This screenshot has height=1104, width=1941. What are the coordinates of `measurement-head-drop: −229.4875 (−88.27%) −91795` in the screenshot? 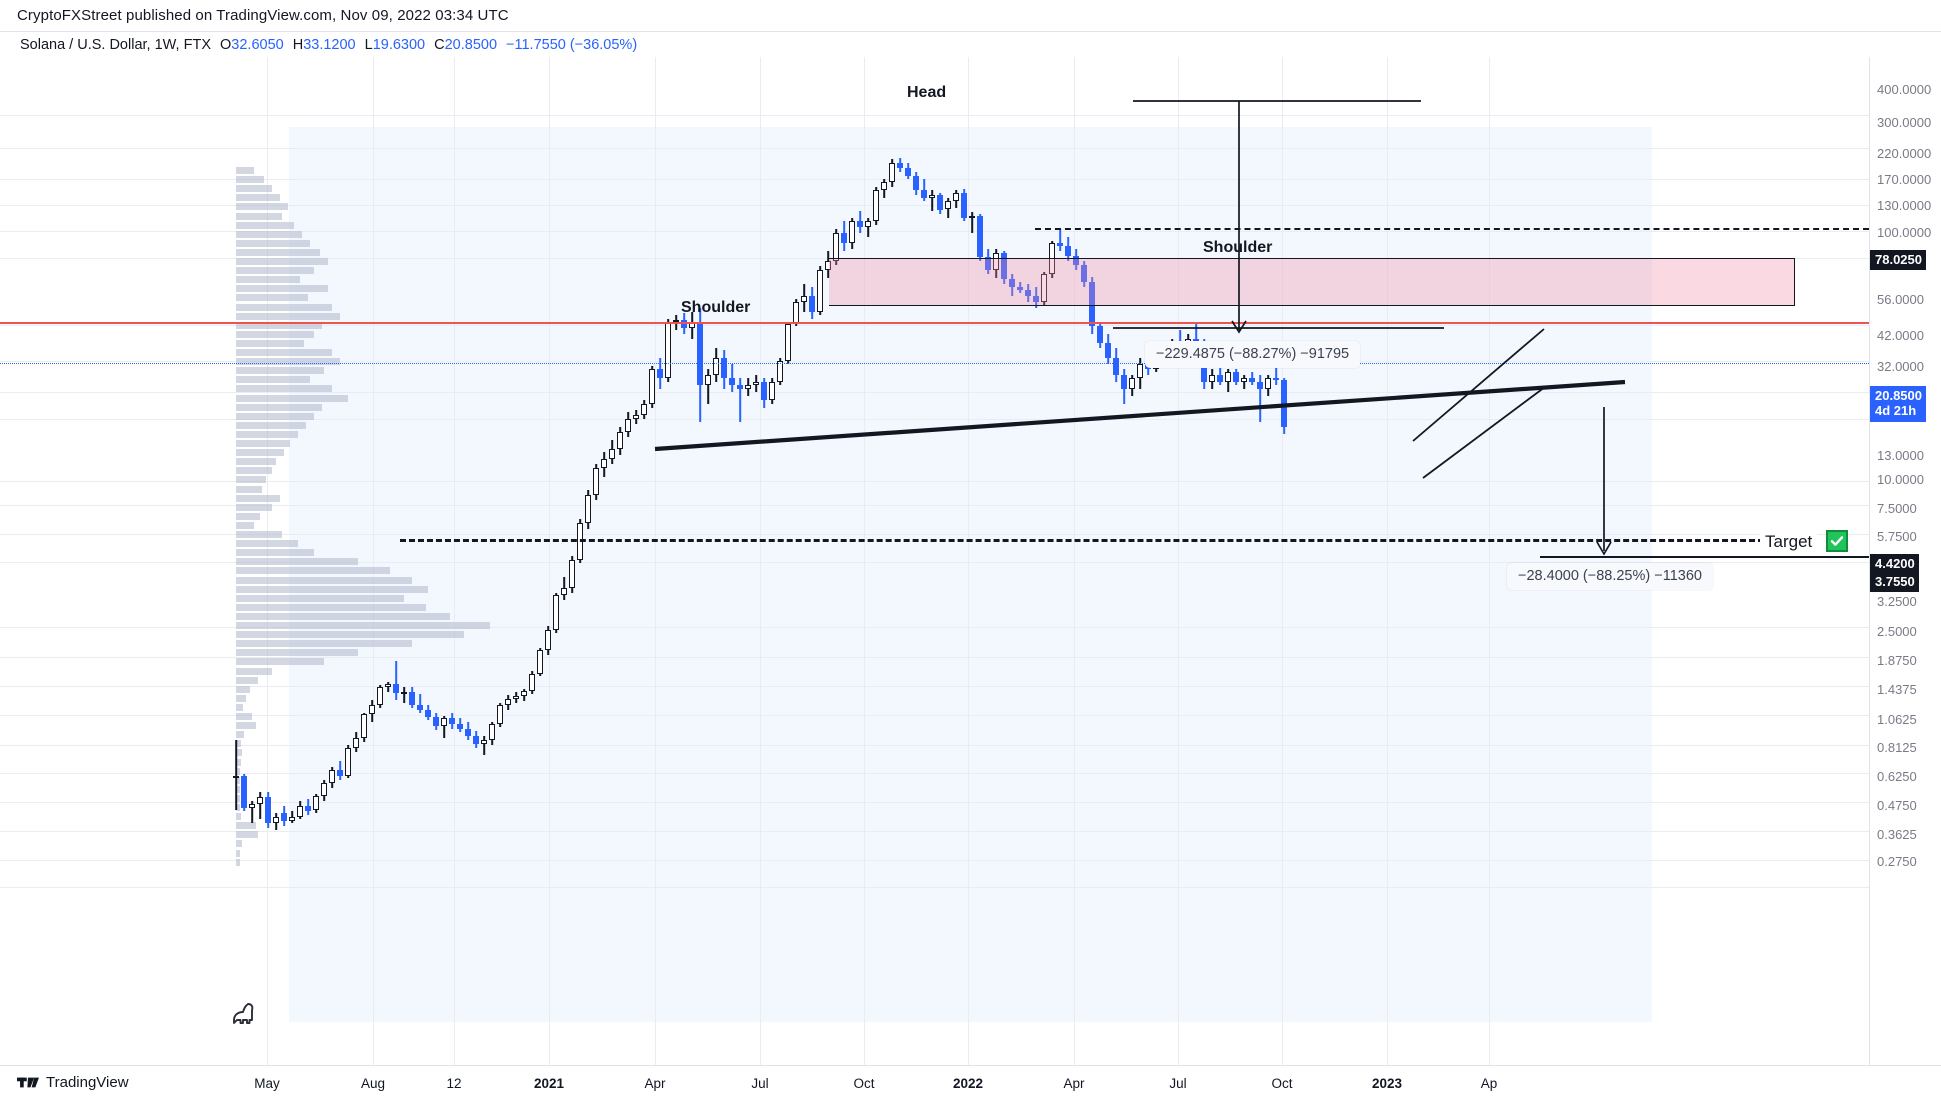 It's located at (1253, 354).